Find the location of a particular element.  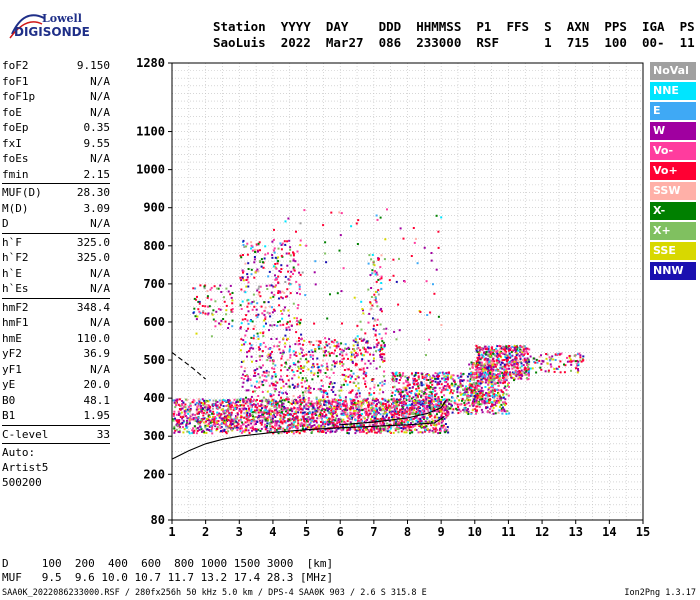

param-value: 3.09 is located at coordinates (97, 208).